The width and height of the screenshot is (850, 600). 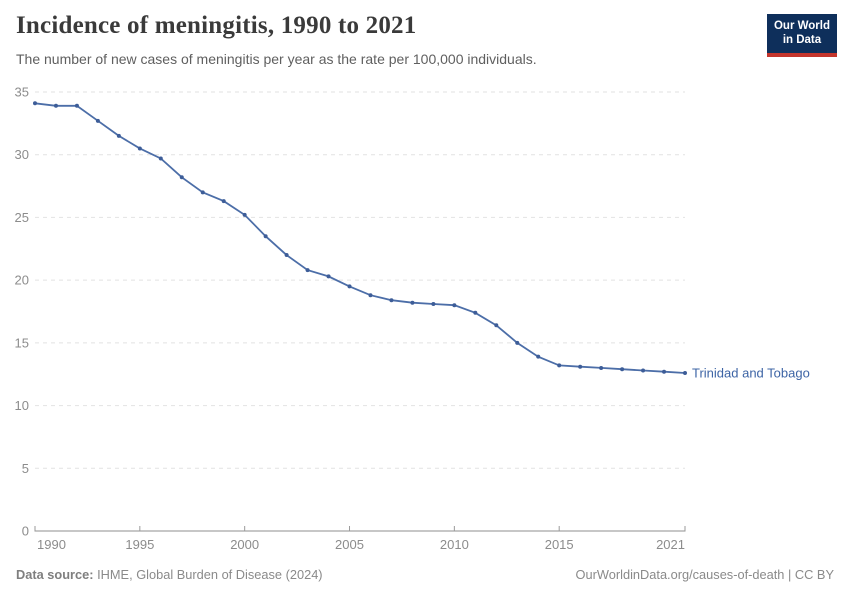 I want to click on x-axis-label: 1990, so click(x=51, y=544).